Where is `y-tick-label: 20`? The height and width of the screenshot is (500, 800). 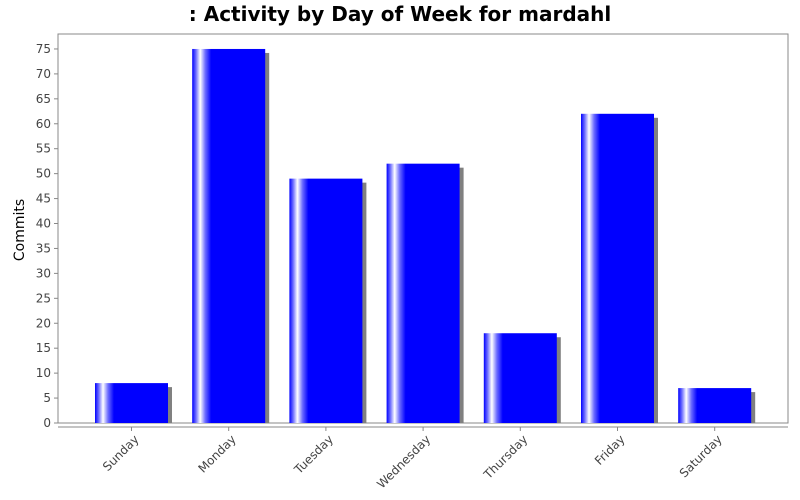 y-tick-label: 20 is located at coordinates (43, 323).